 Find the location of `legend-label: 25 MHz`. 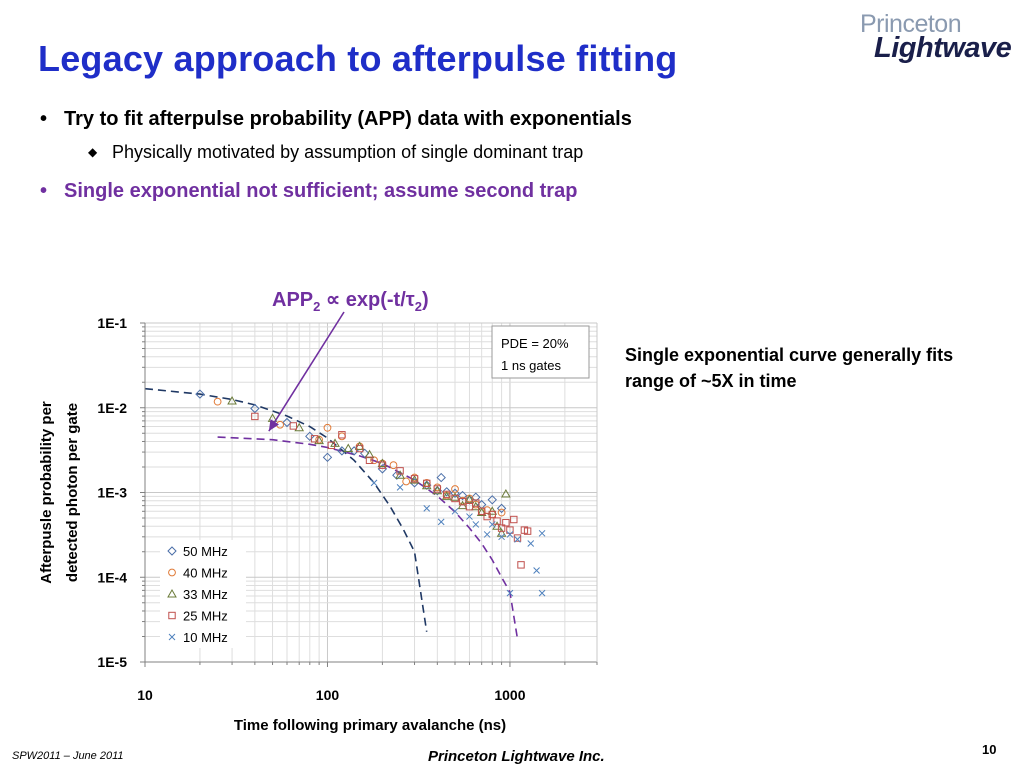

legend-label: 25 MHz is located at coordinates (205, 616).